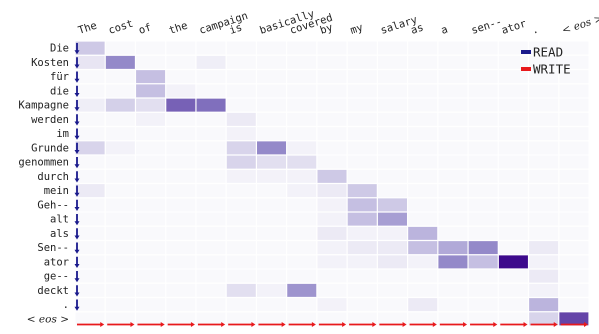 This screenshot has height=334, width=599. What do you see at coordinates (145, 29) in the screenshot?
I see `x-tick-label: of` at bounding box center [145, 29].